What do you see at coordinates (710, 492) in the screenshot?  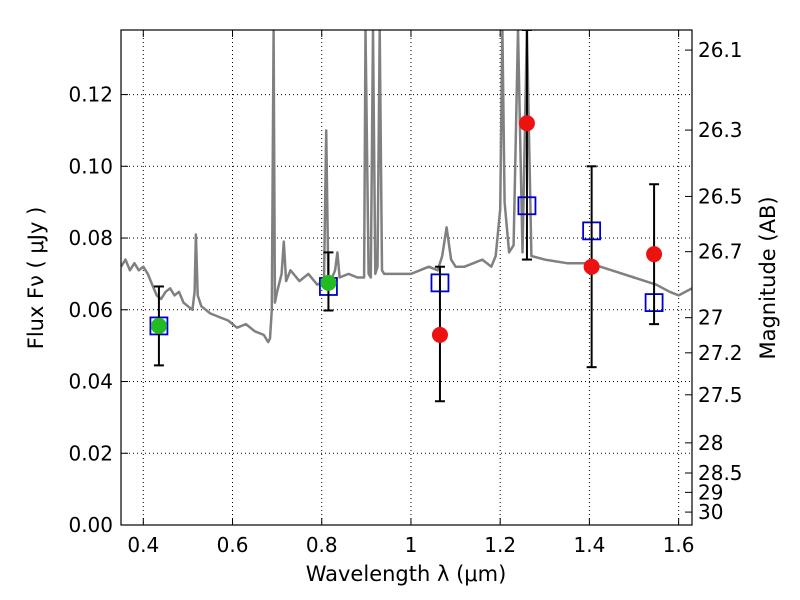 I see `mag-tick-label: 29` at bounding box center [710, 492].